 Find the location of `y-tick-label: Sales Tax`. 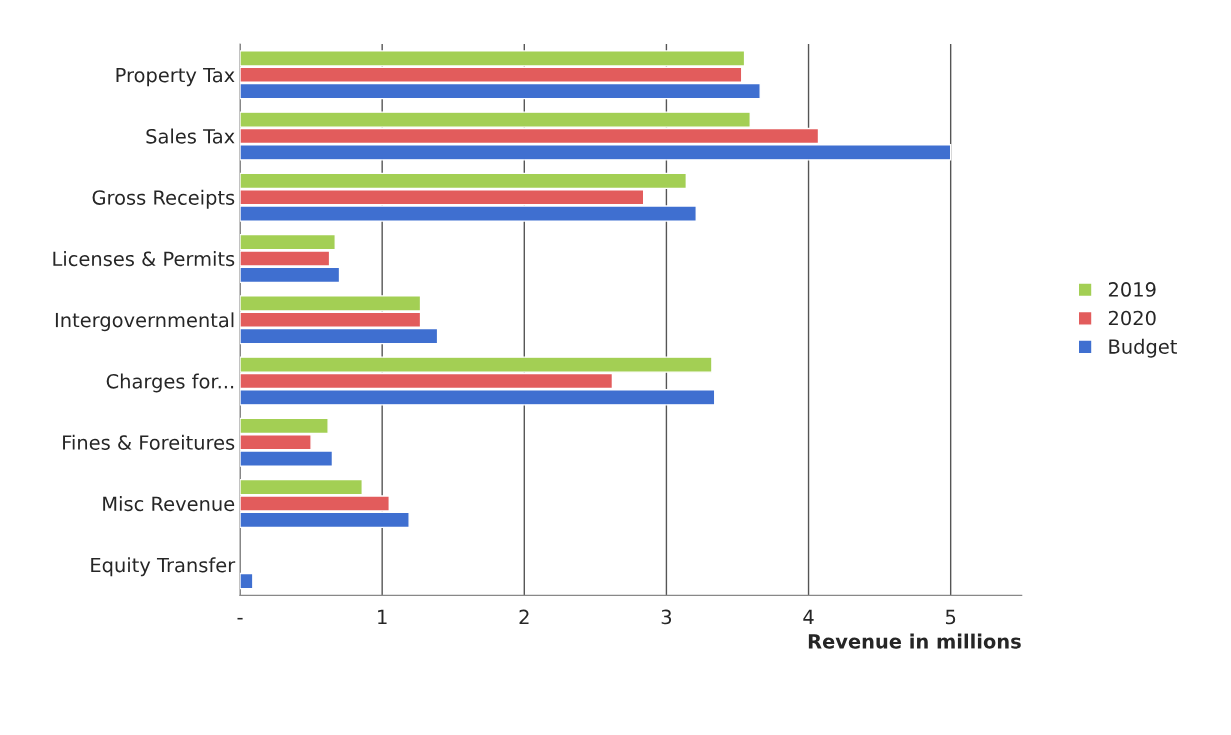

y-tick-label: Sales Tax is located at coordinates (190, 136).